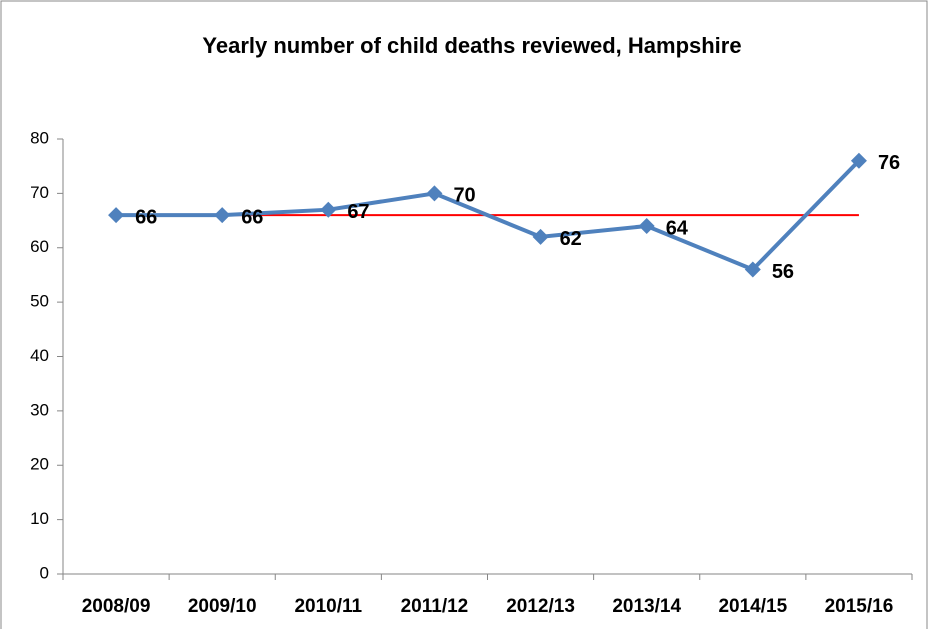 This screenshot has height=634, width=928. What do you see at coordinates (859, 606) in the screenshot?
I see `x-tick-label: 2015/16` at bounding box center [859, 606].